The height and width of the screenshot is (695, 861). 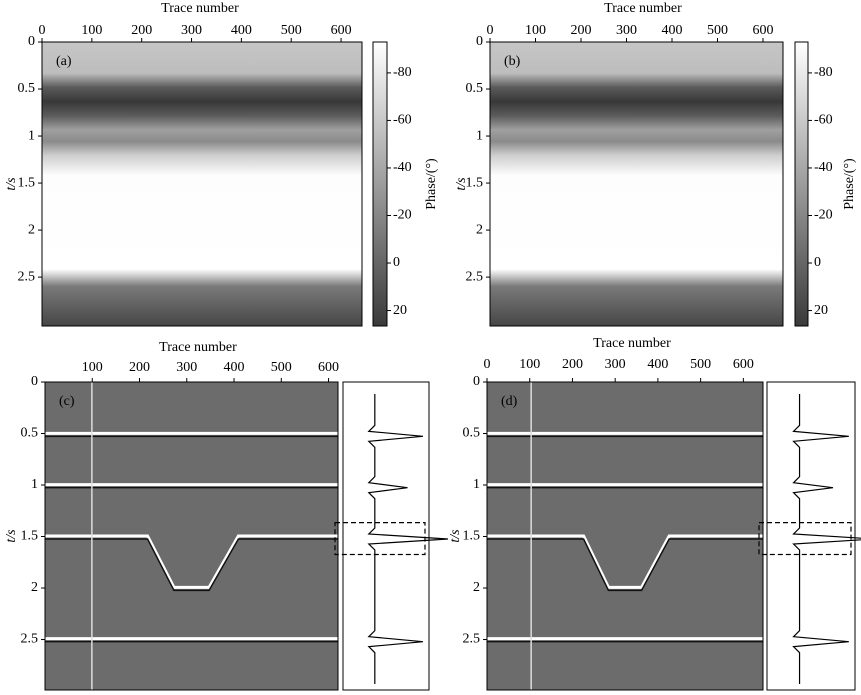 What do you see at coordinates (64, 61) in the screenshot?
I see `panel-label: (a)` at bounding box center [64, 61].